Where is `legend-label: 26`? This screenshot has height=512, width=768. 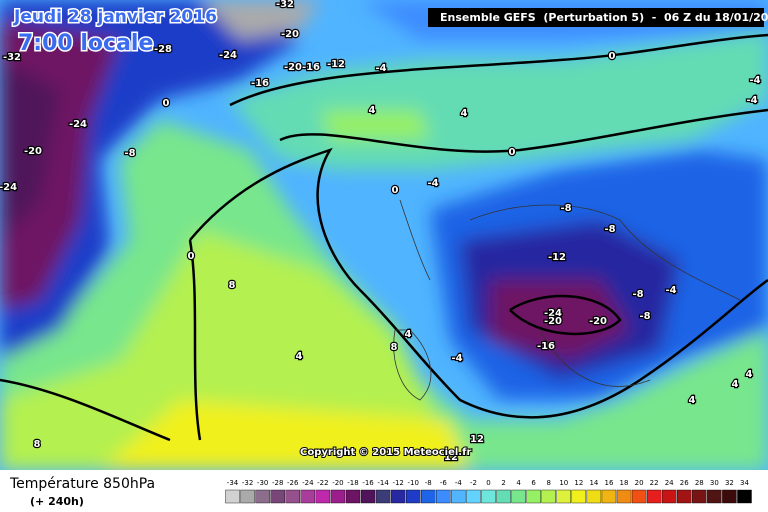 legend-label: 26 is located at coordinates (684, 483).